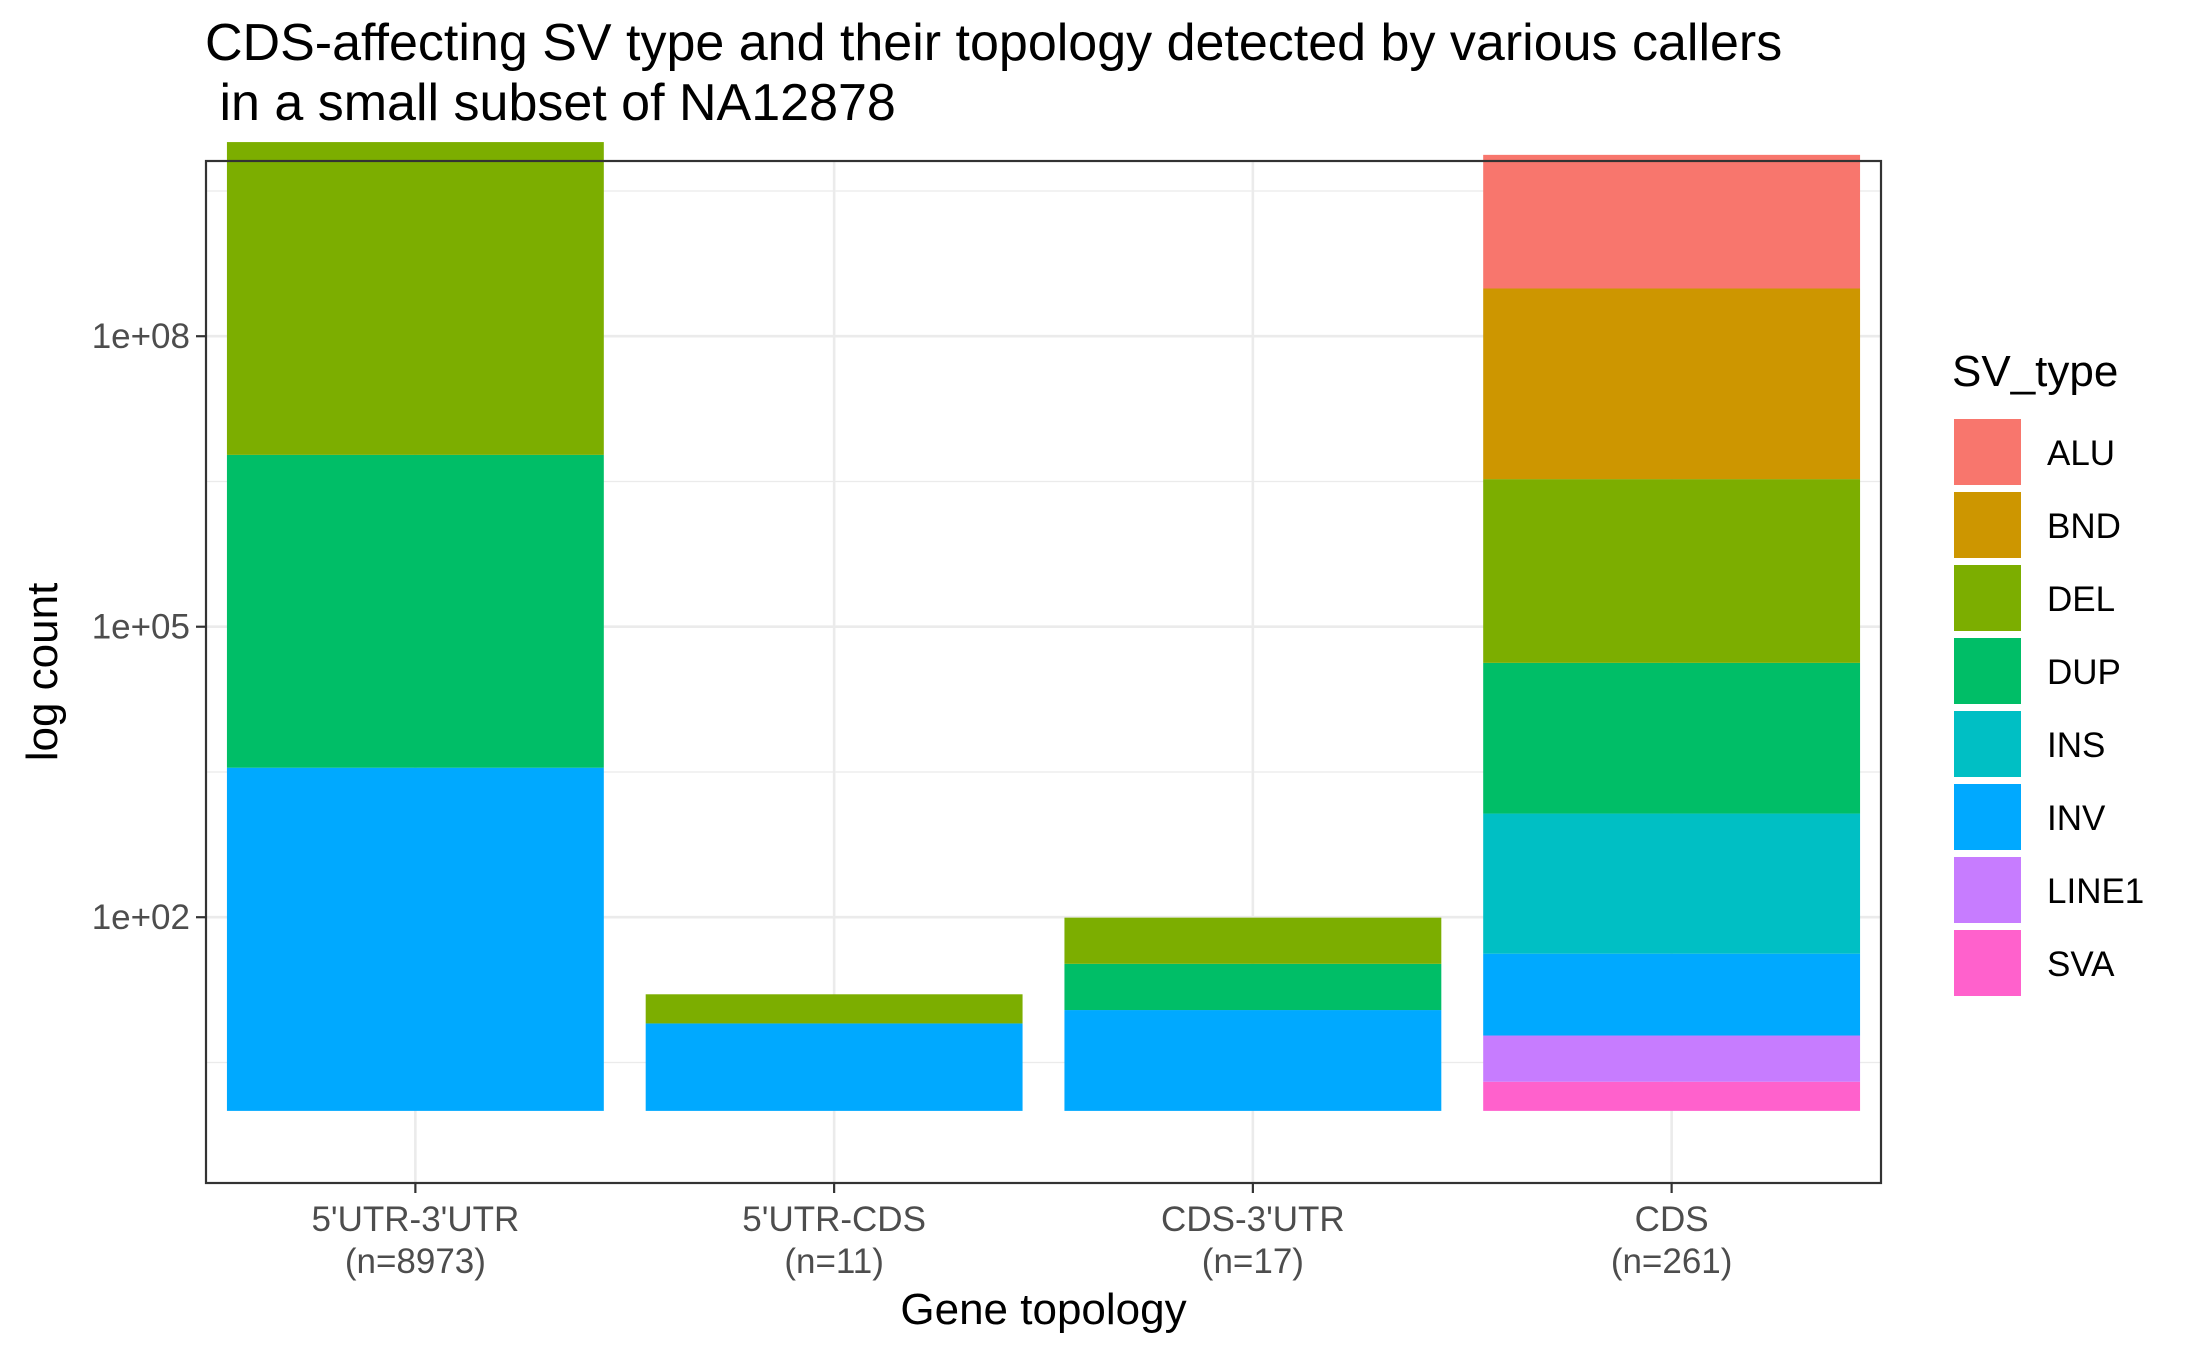  What do you see at coordinates (1987, 452) in the screenshot?
I see `legend-key-alu` at bounding box center [1987, 452].